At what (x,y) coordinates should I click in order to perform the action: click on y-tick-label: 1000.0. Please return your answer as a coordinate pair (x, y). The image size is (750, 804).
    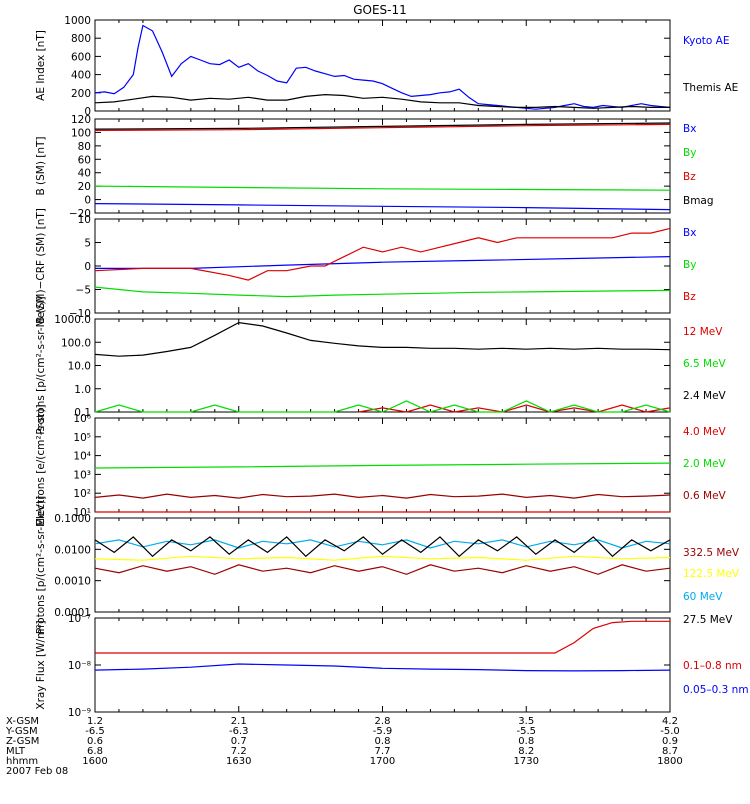
    Looking at the image, I should click on (72, 320).